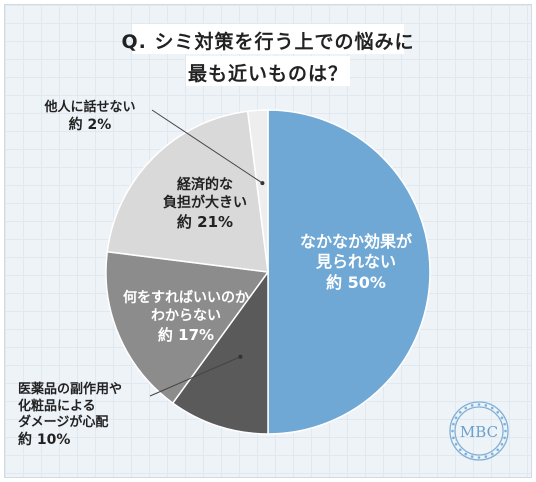 The image size is (536, 482). I want to click on slice-label-3-pct: 約 21%, so click(205, 221).